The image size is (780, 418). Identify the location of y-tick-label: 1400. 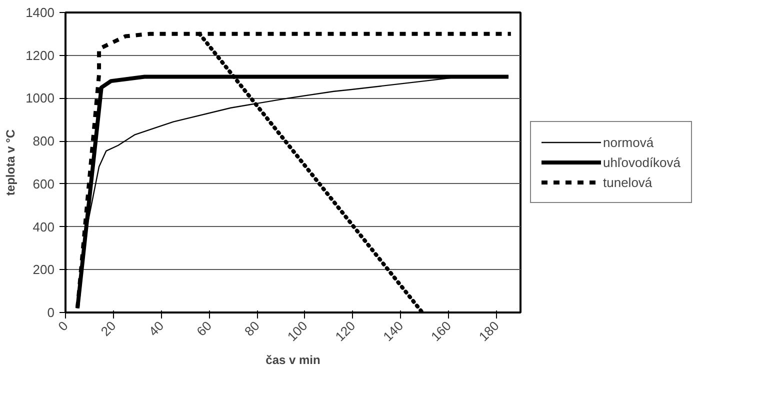
(40, 12).